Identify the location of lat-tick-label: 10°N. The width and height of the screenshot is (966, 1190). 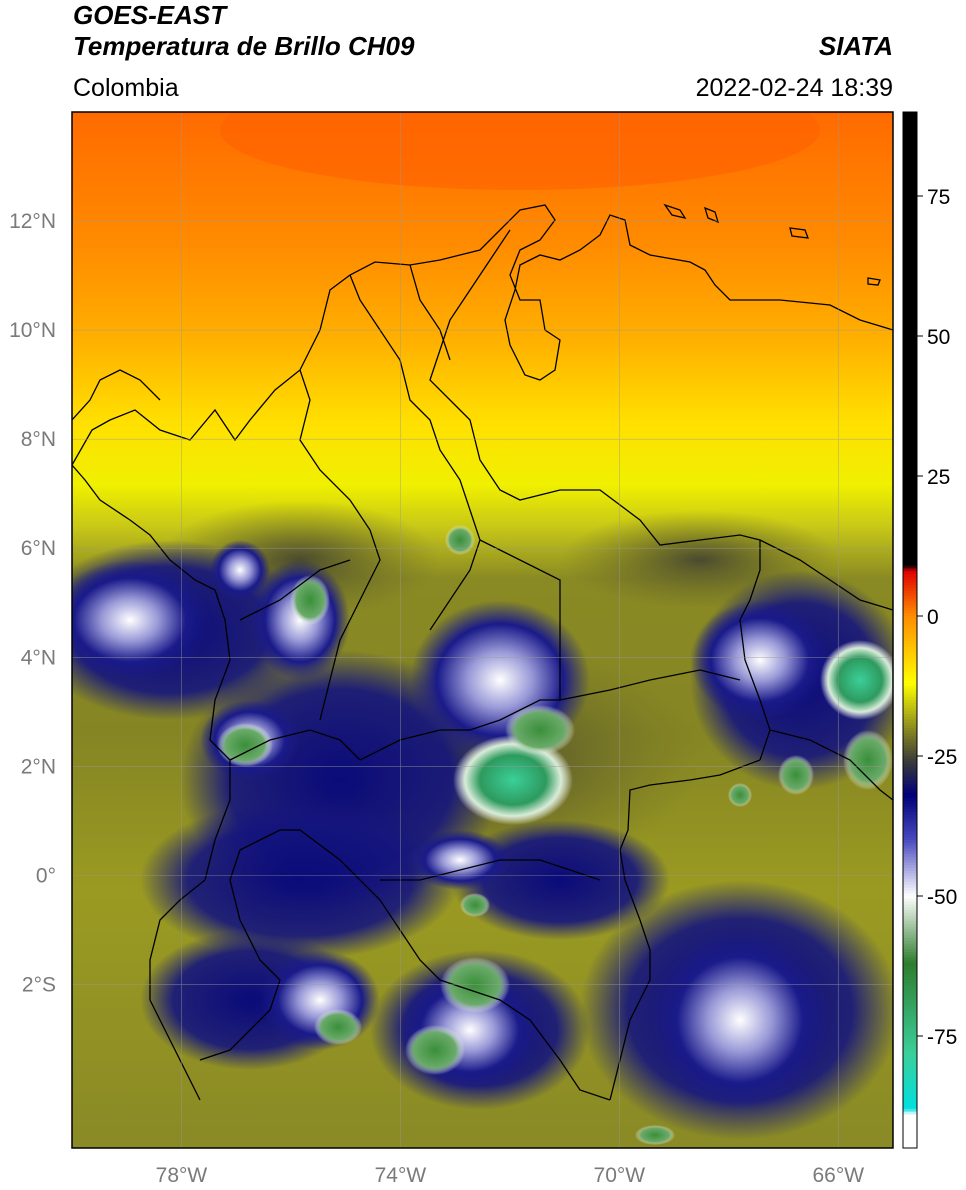
(32, 330).